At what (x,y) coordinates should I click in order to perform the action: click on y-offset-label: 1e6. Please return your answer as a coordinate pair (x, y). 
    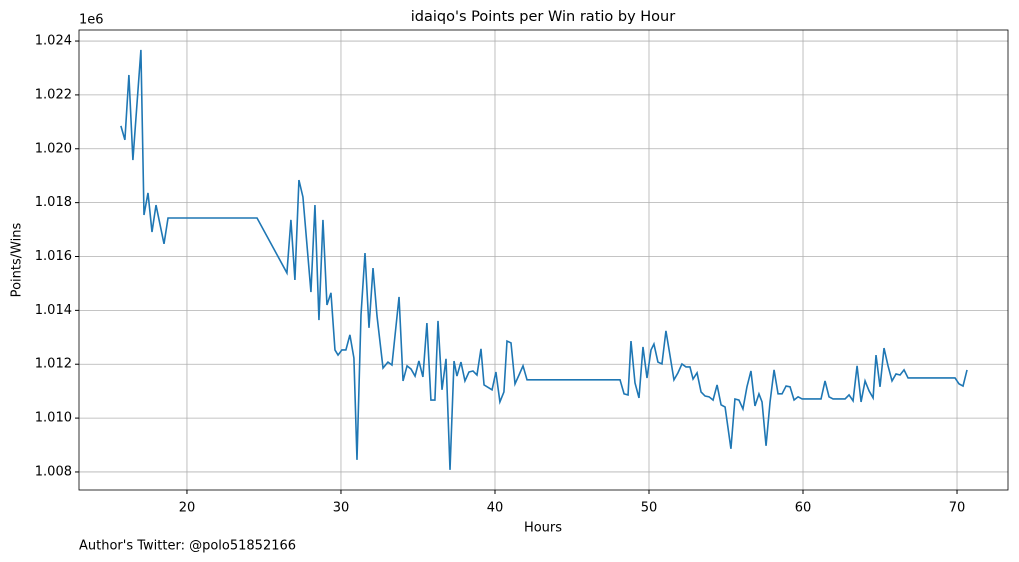
    Looking at the image, I should click on (91, 20).